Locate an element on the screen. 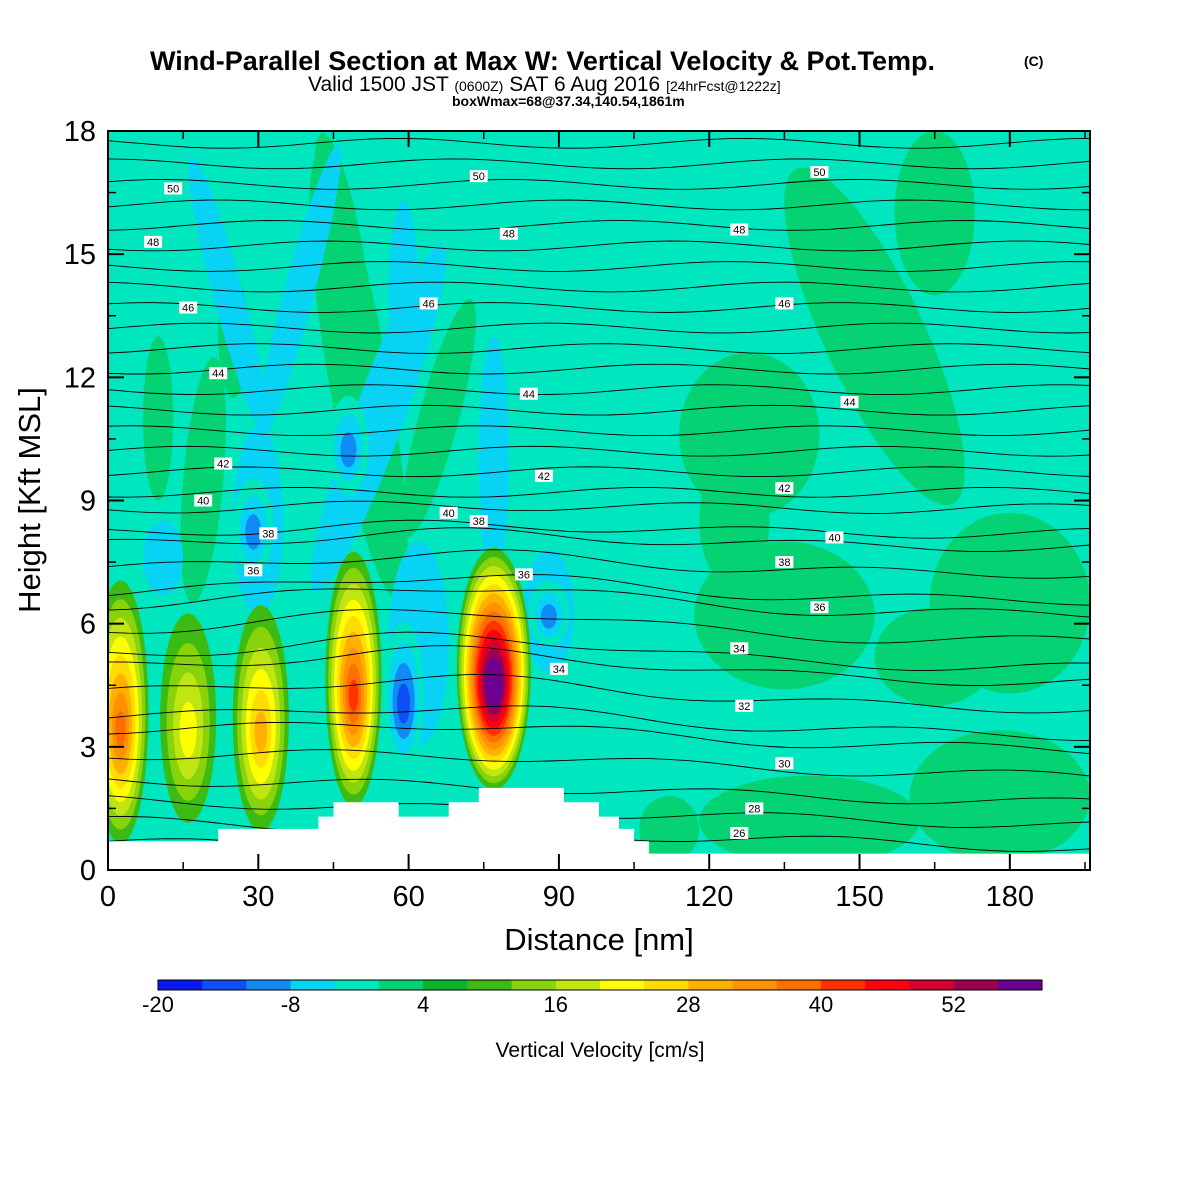 This screenshot has height=1200, width=1200. colorbar-frame is located at coordinates (600, 985).